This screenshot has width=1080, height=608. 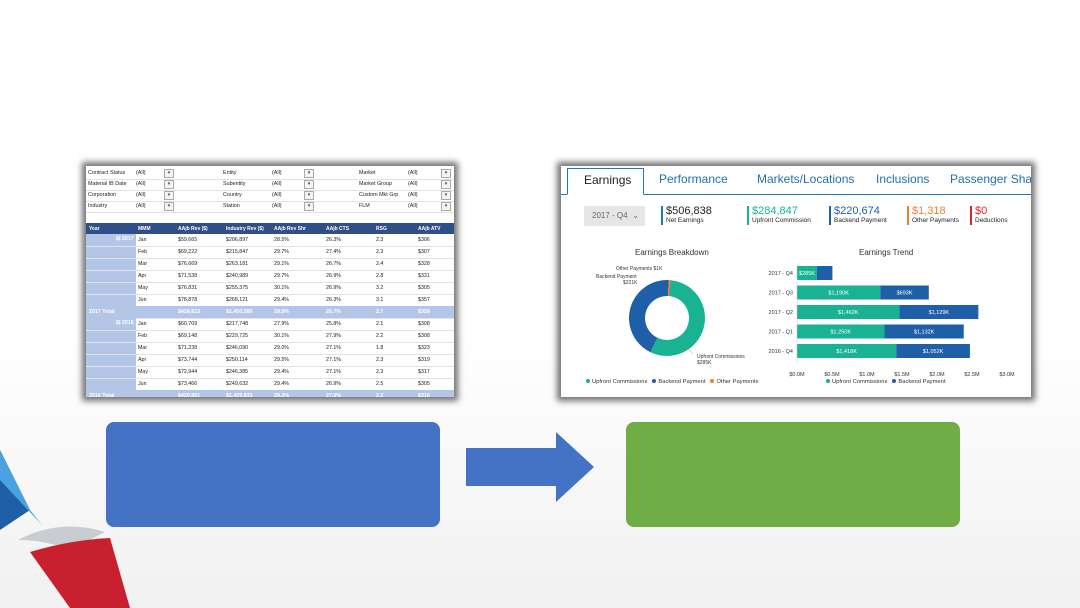 I want to click on table-cell: $357, so click(x=424, y=300).